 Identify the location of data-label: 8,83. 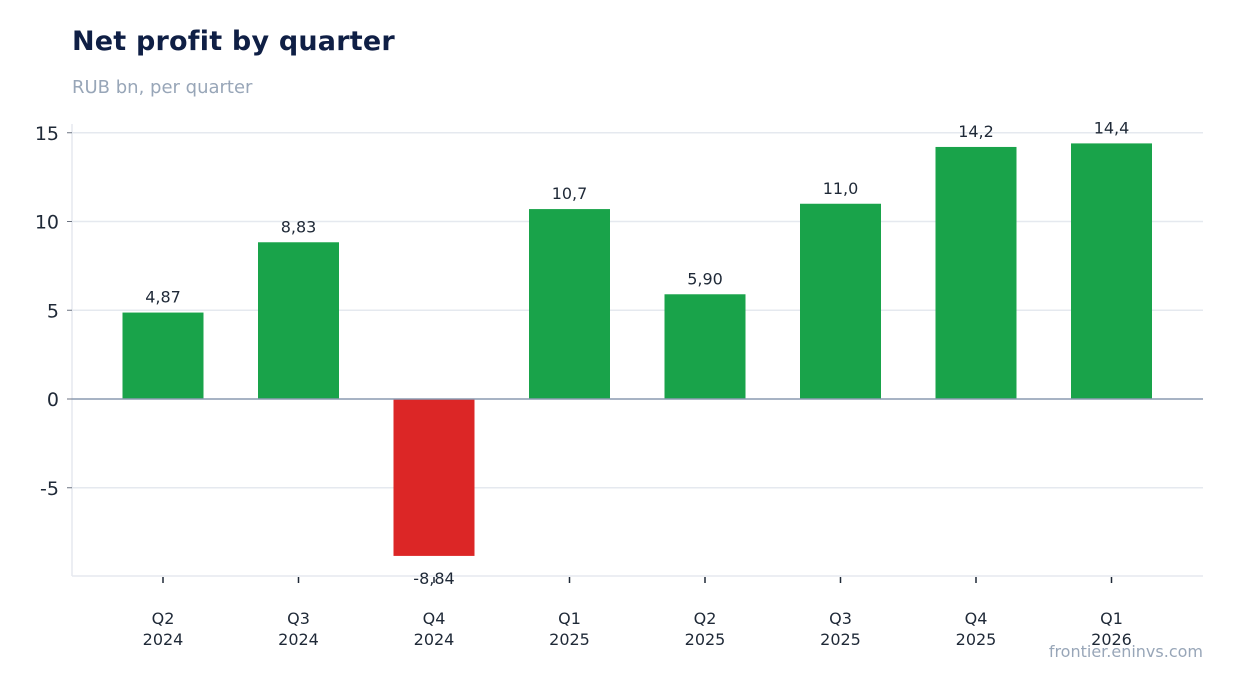
(299, 226).